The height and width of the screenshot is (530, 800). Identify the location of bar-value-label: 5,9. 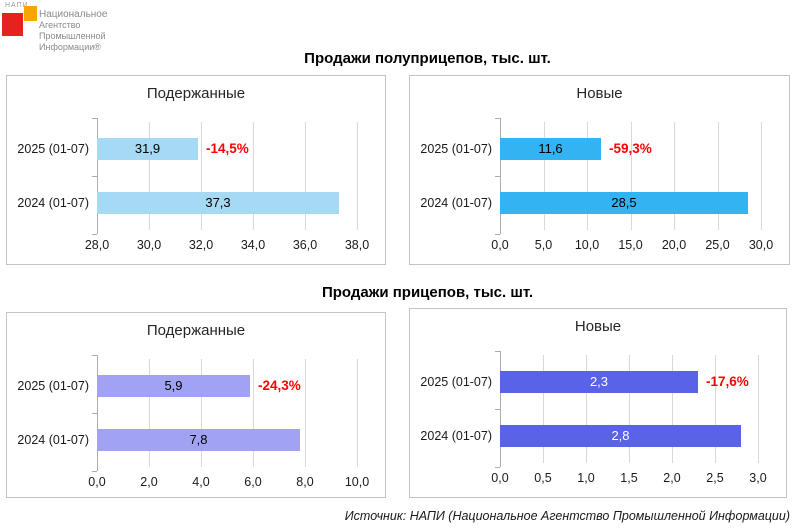
(173, 385).